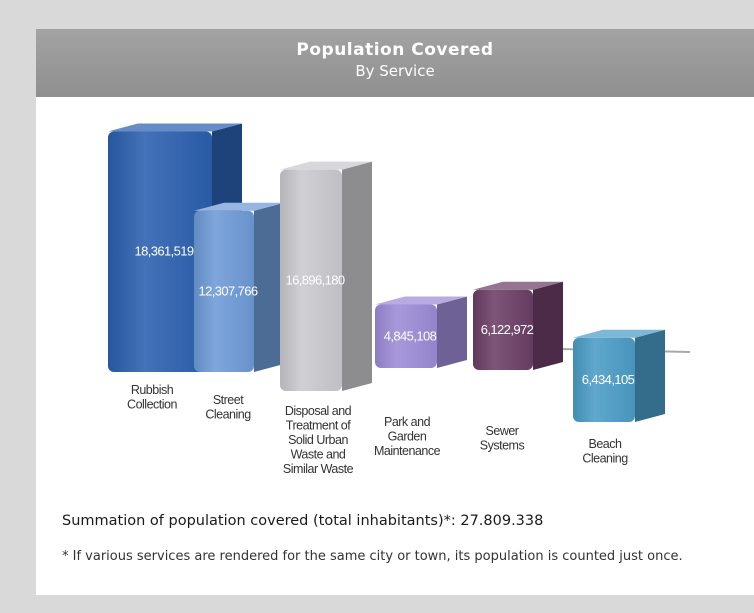 Image resolution: width=754 pixels, height=613 pixels. I want to click on bar-4: 6,122,972, so click(518, 325).